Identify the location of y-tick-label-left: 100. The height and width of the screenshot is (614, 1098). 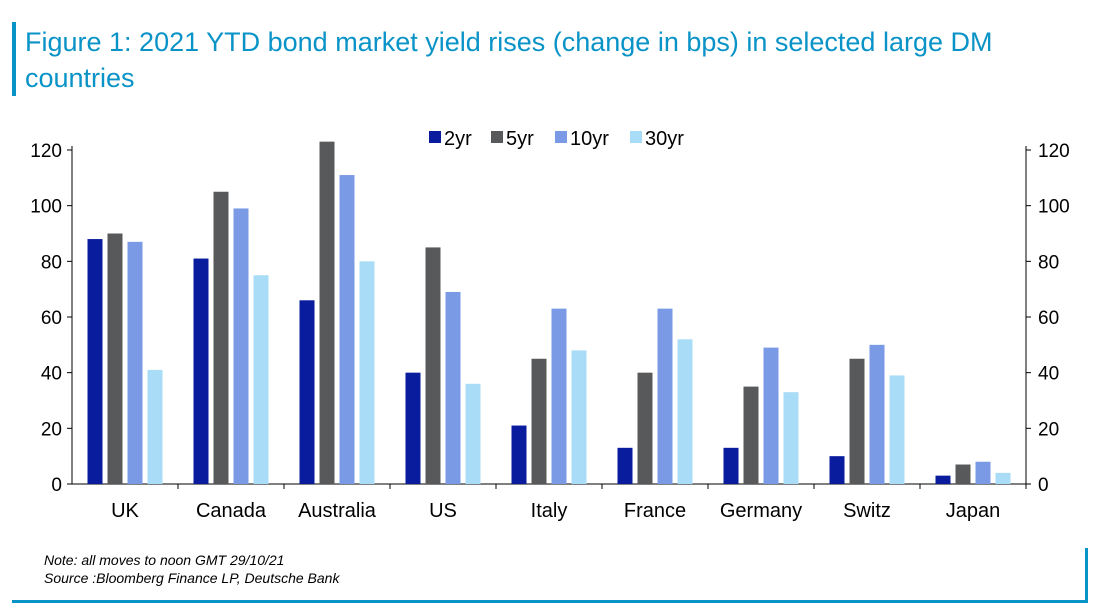
(46, 207).